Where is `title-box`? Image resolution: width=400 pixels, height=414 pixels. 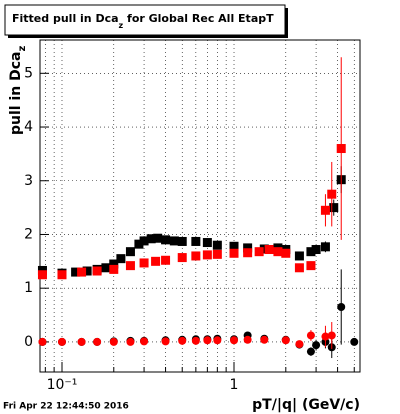 title-box is located at coordinates (145, 20).